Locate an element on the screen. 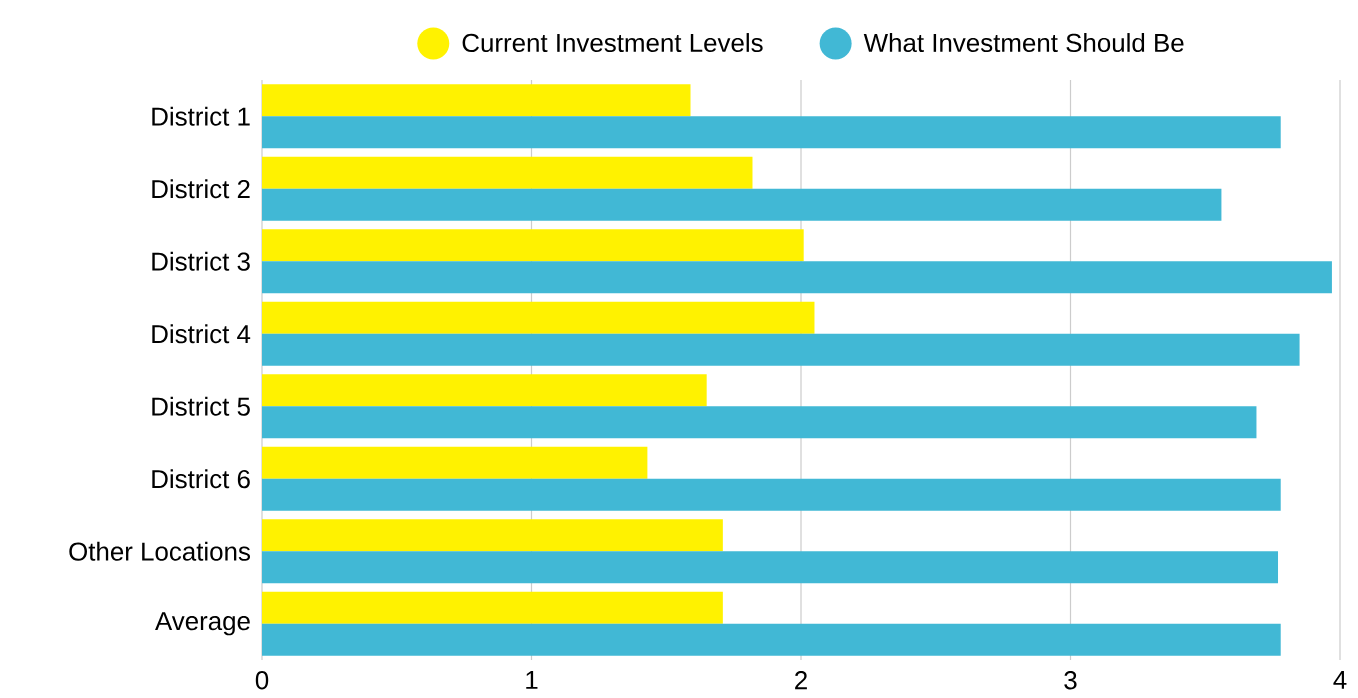 The image size is (1358, 698). x-tick-label: 0 is located at coordinates (262, 680).